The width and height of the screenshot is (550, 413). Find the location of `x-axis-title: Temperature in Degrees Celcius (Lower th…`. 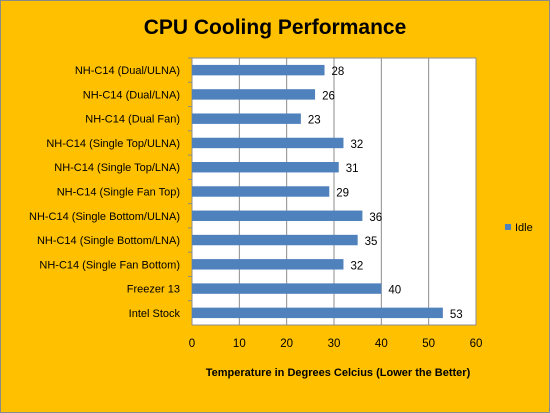

x-axis-title: Temperature in Degrees Celcius (Lower th… is located at coordinates (338, 373).